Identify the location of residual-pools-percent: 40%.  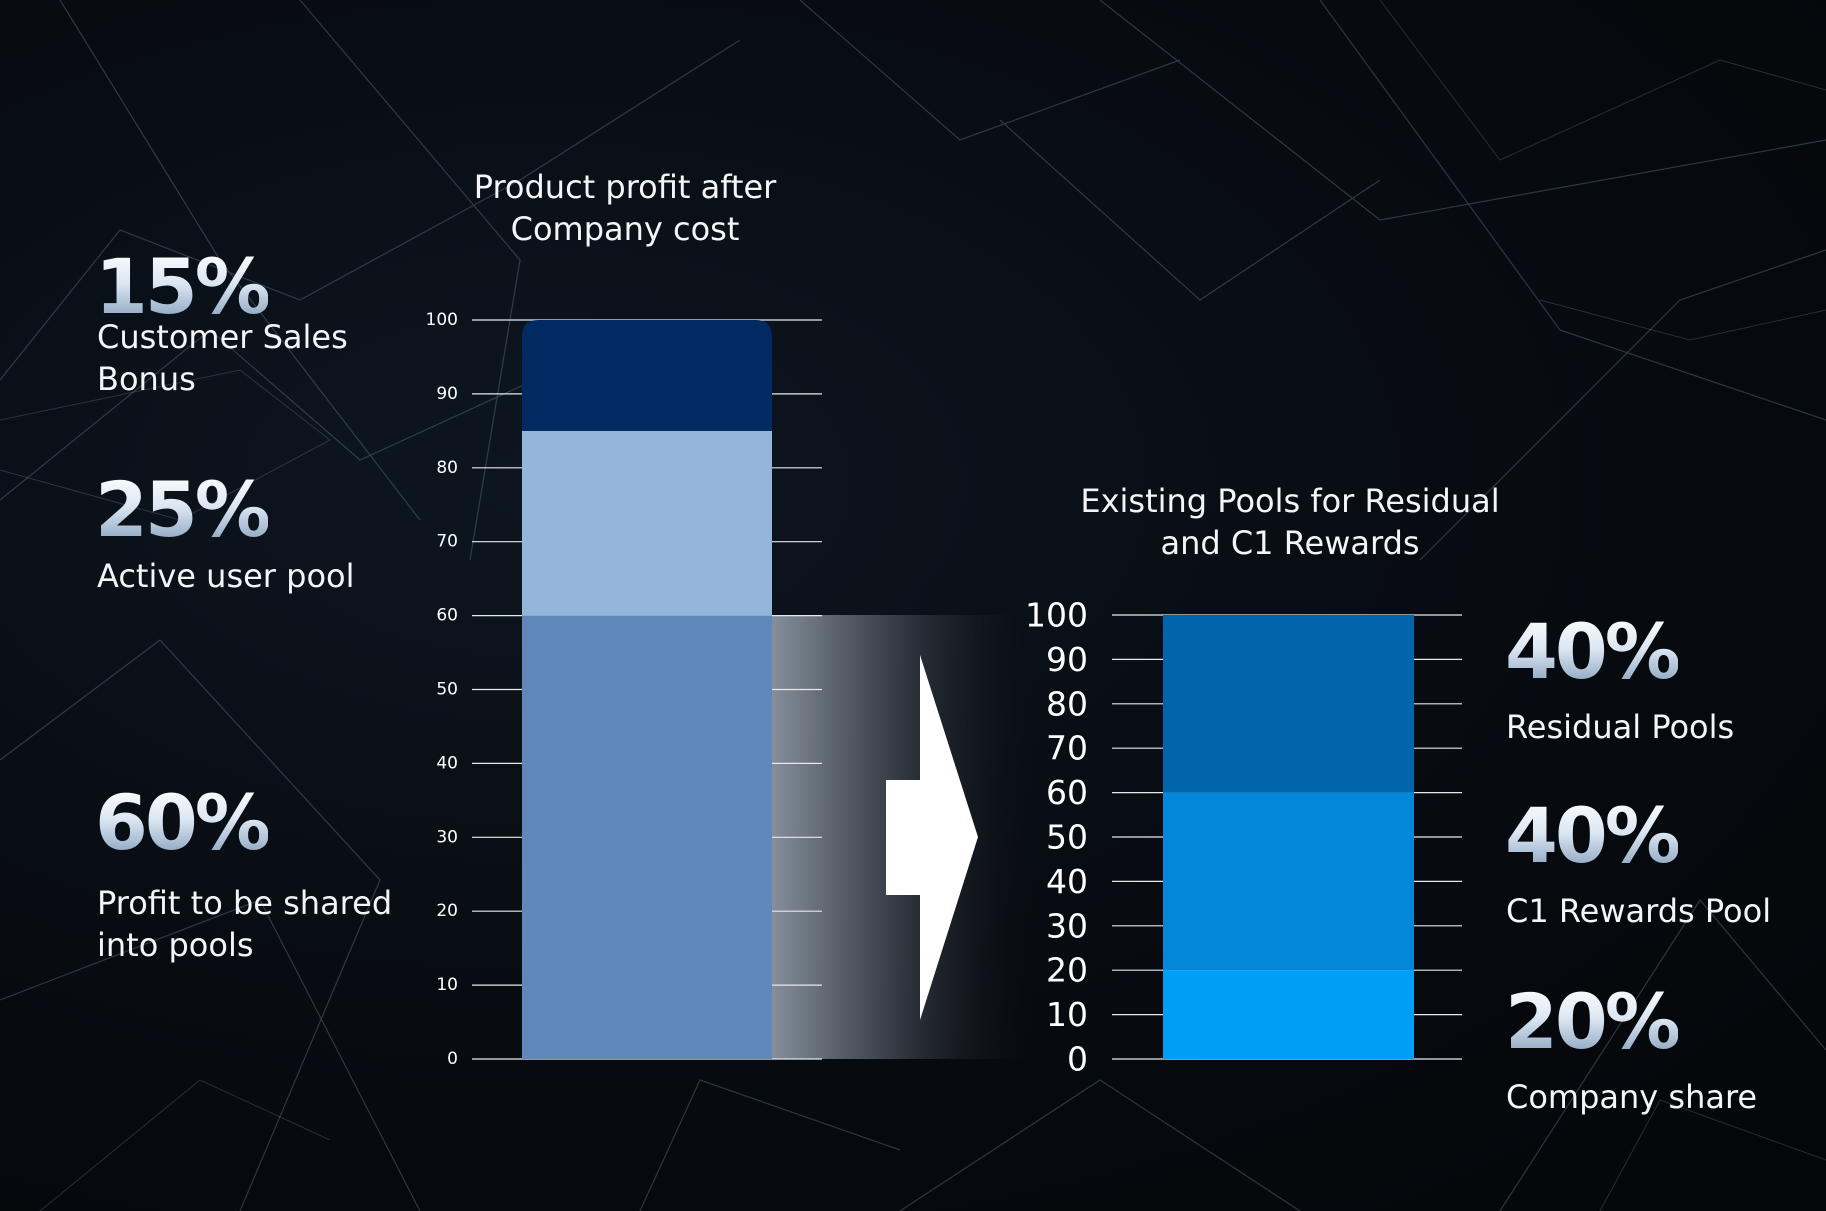
(1593, 651).